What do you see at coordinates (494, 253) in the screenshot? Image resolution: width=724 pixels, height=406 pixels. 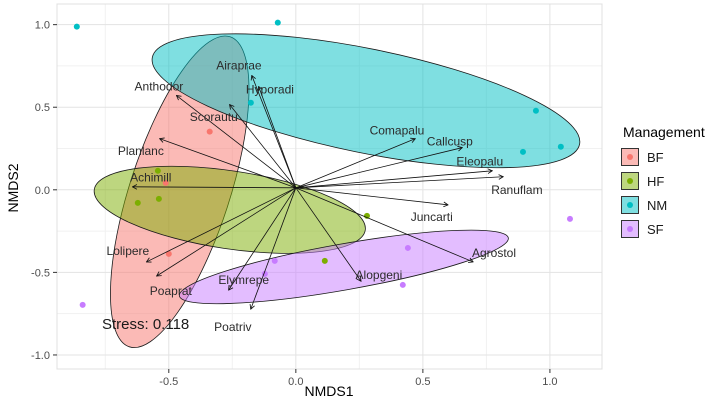 I see `species-label-agrostol: Agrostol` at bounding box center [494, 253].